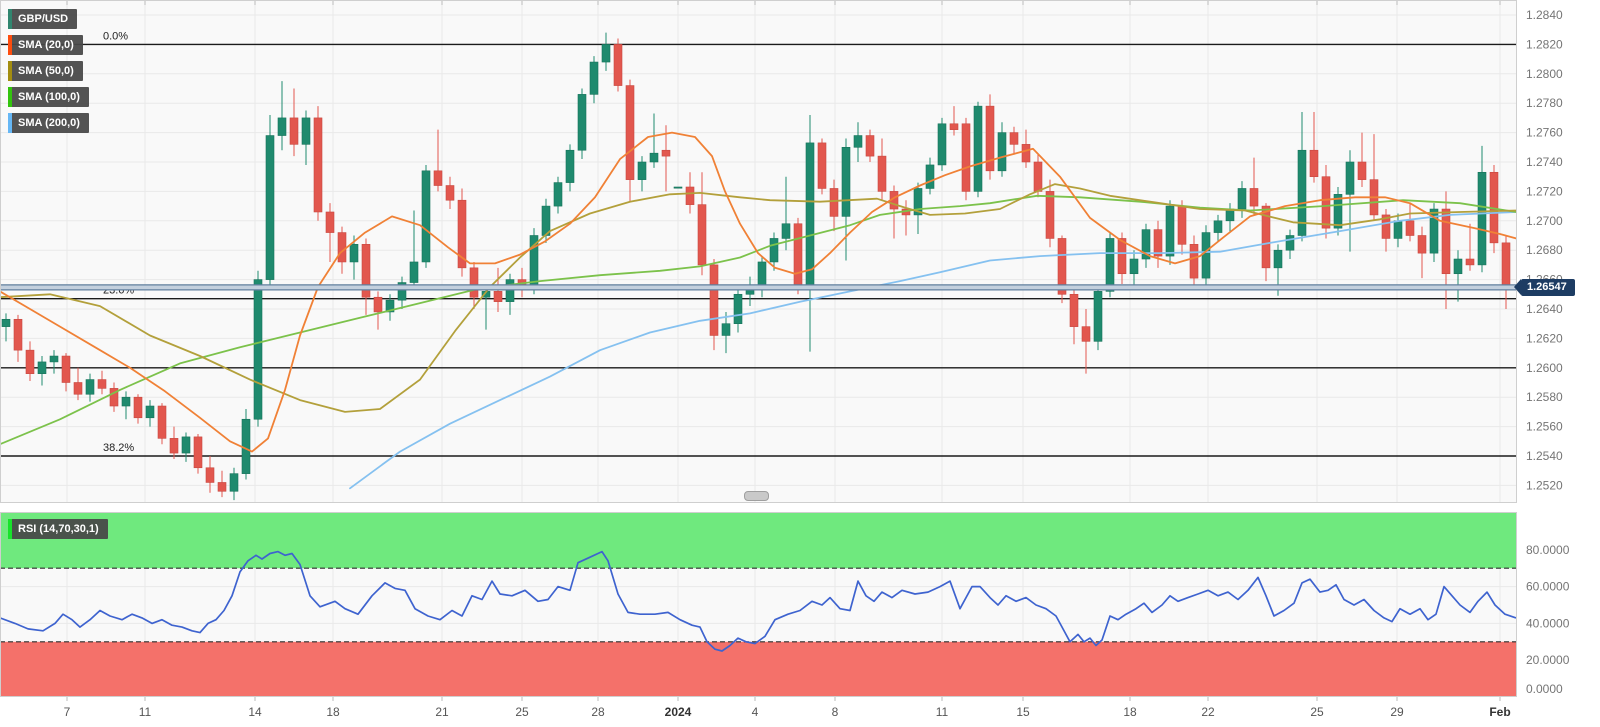 Image resolution: width=1600 pixels, height=727 pixels. Describe the element at coordinates (1023, 712) in the screenshot. I see `time-axis-label: 15` at that location.